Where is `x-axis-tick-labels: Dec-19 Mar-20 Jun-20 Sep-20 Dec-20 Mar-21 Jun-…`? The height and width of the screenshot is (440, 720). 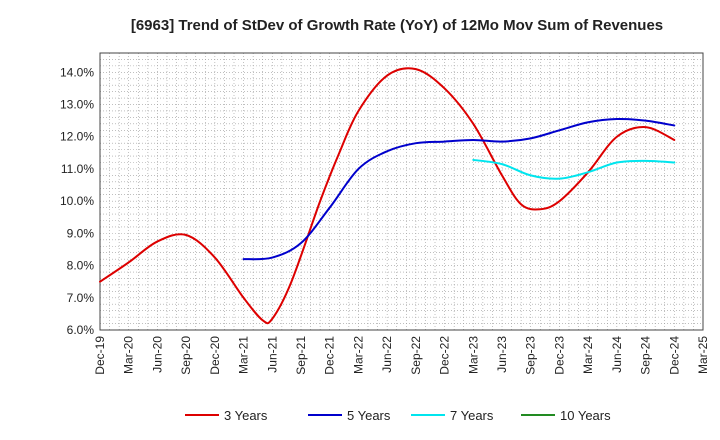
x-axis-tick-labels: Dec-19 Mar-20 Jun-20 Sep-20 Dec-20 Mar-21 Jun-… is located at coordinates (401, 355).